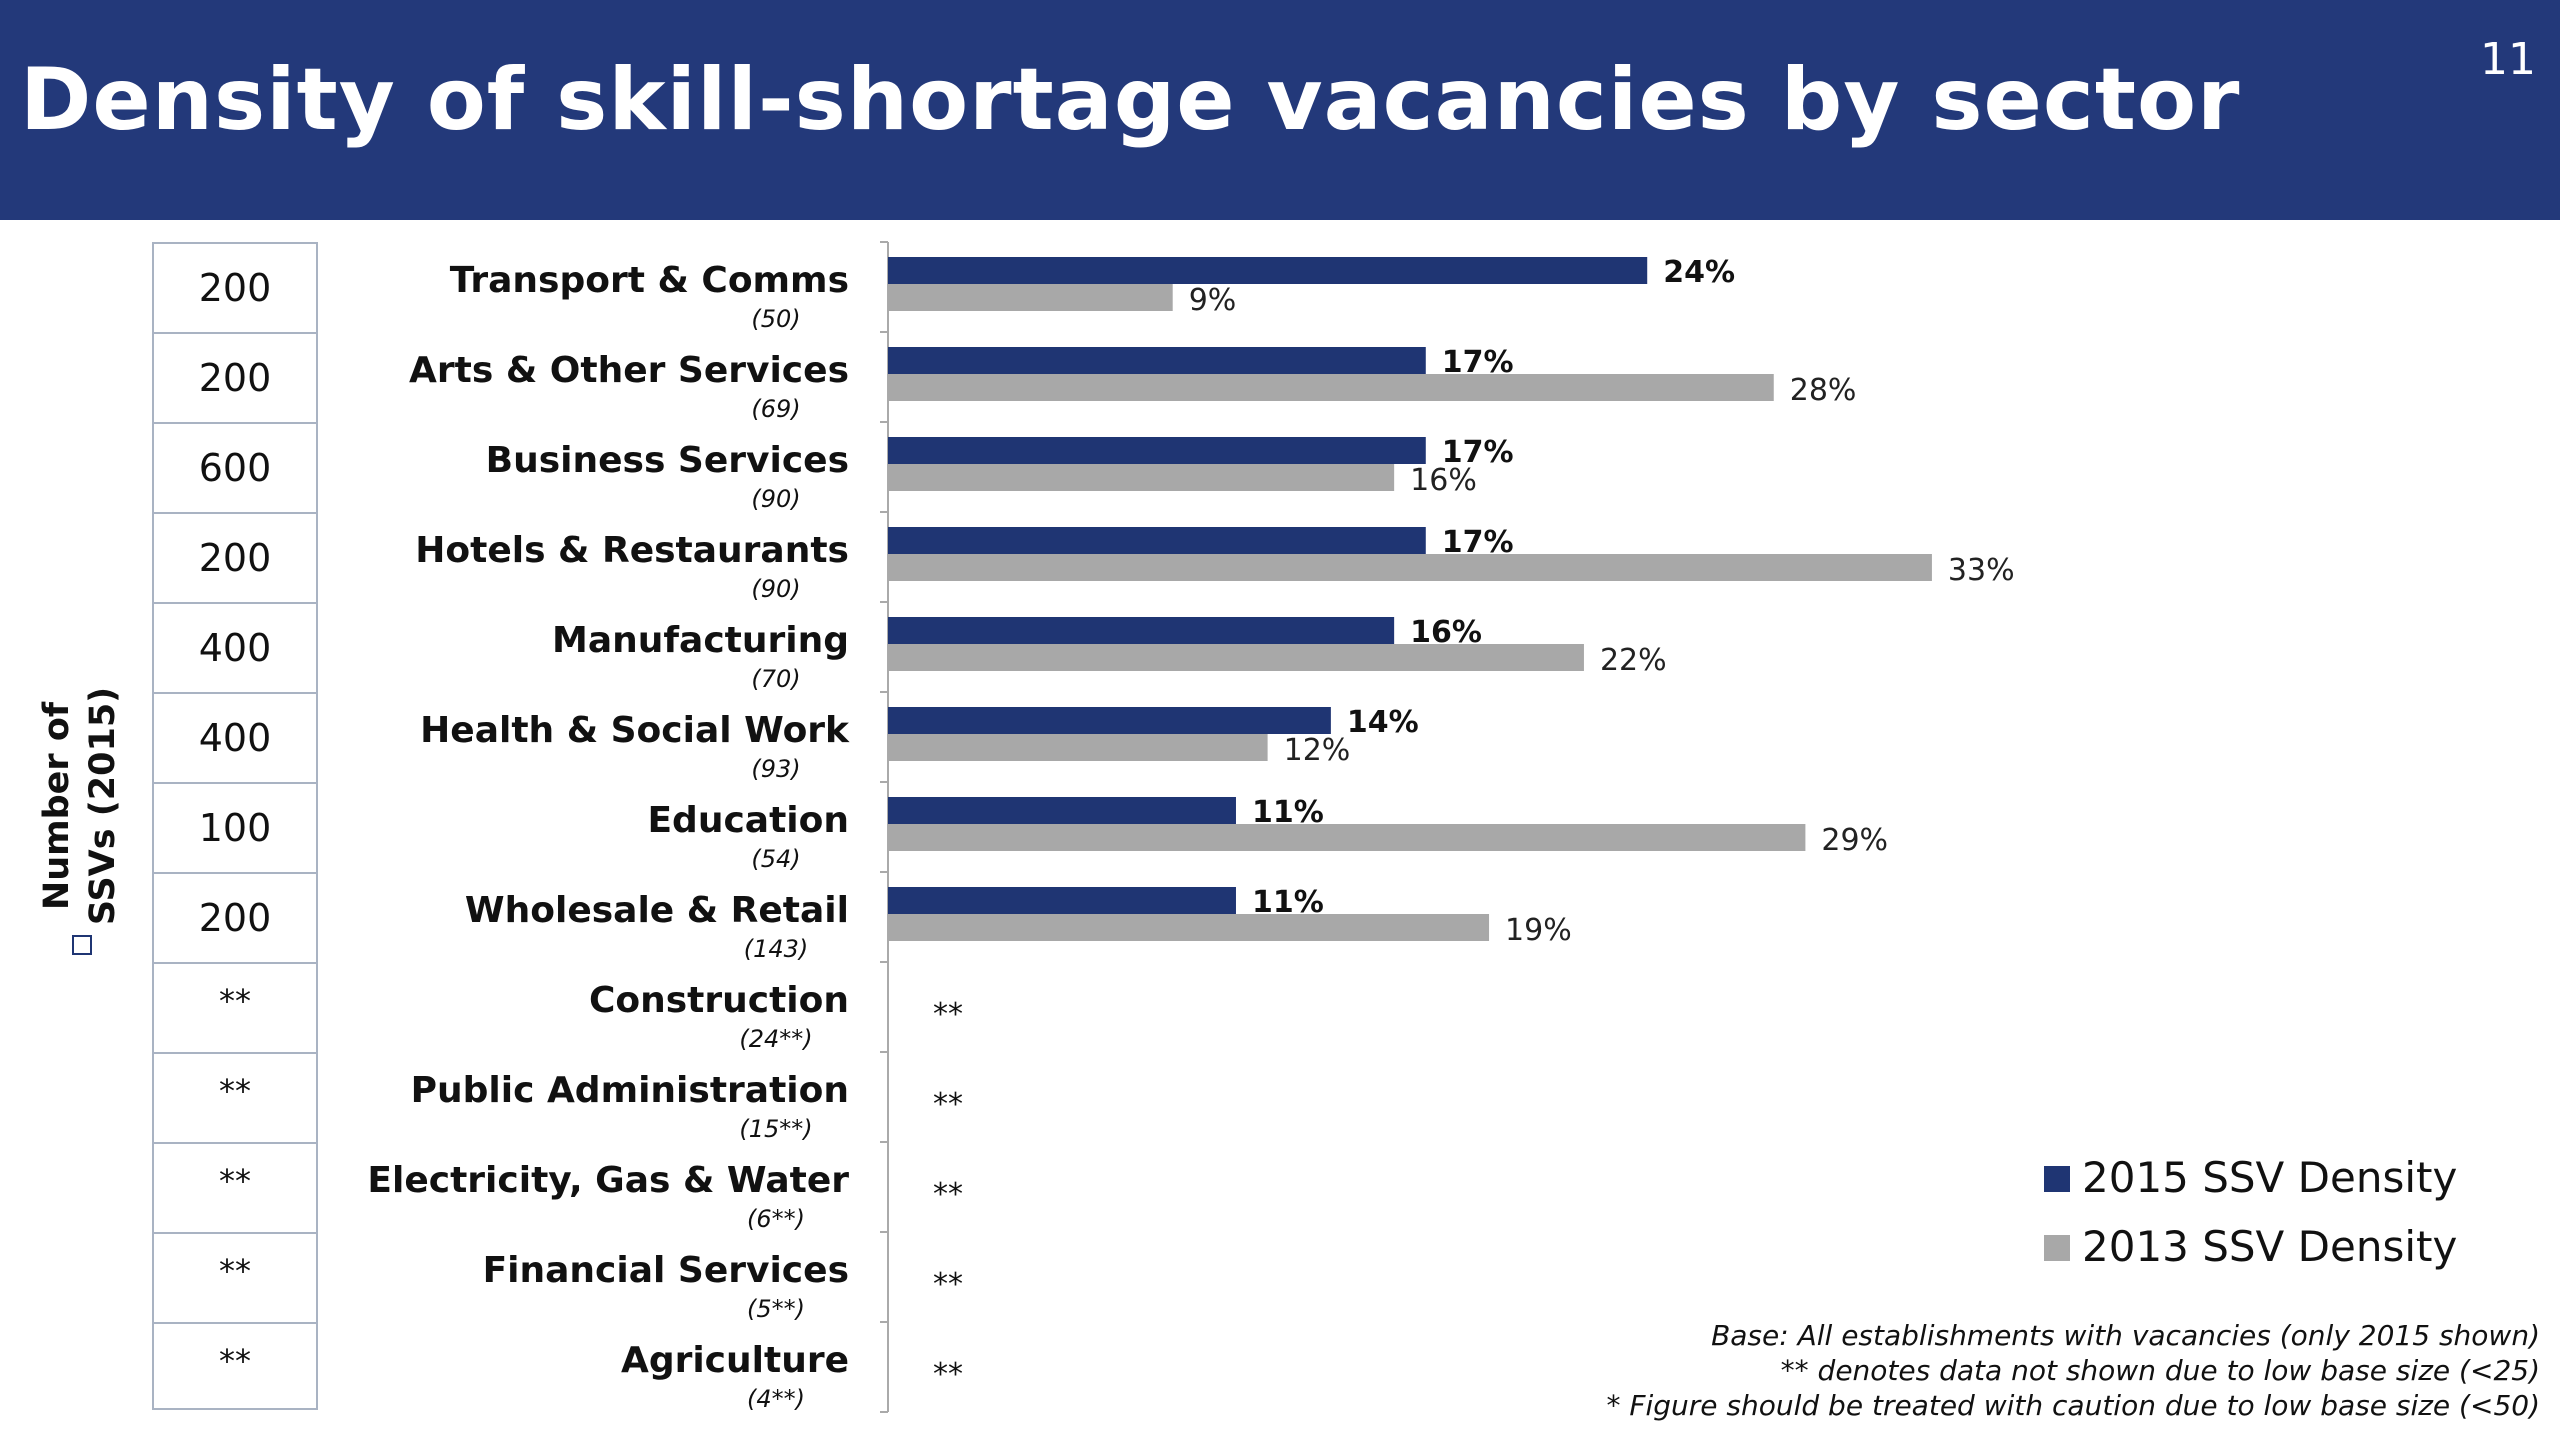 This screenshot has width=2560, height=1440. Describe the element at coordinates (775, 769) in the screenshot. I see `base-size-label: (93)` at that location.